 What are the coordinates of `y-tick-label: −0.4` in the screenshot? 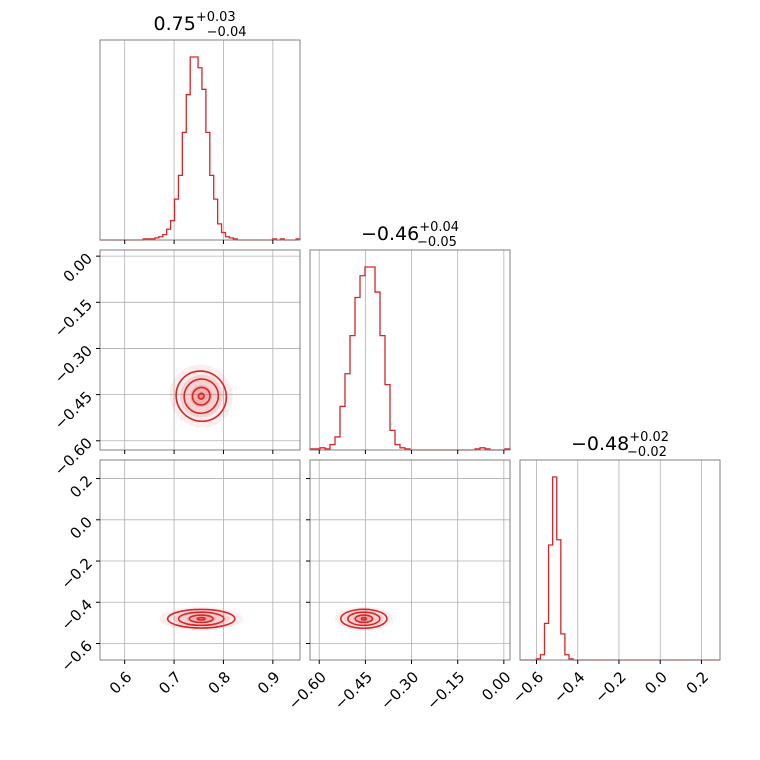 It's located at (77, 615).